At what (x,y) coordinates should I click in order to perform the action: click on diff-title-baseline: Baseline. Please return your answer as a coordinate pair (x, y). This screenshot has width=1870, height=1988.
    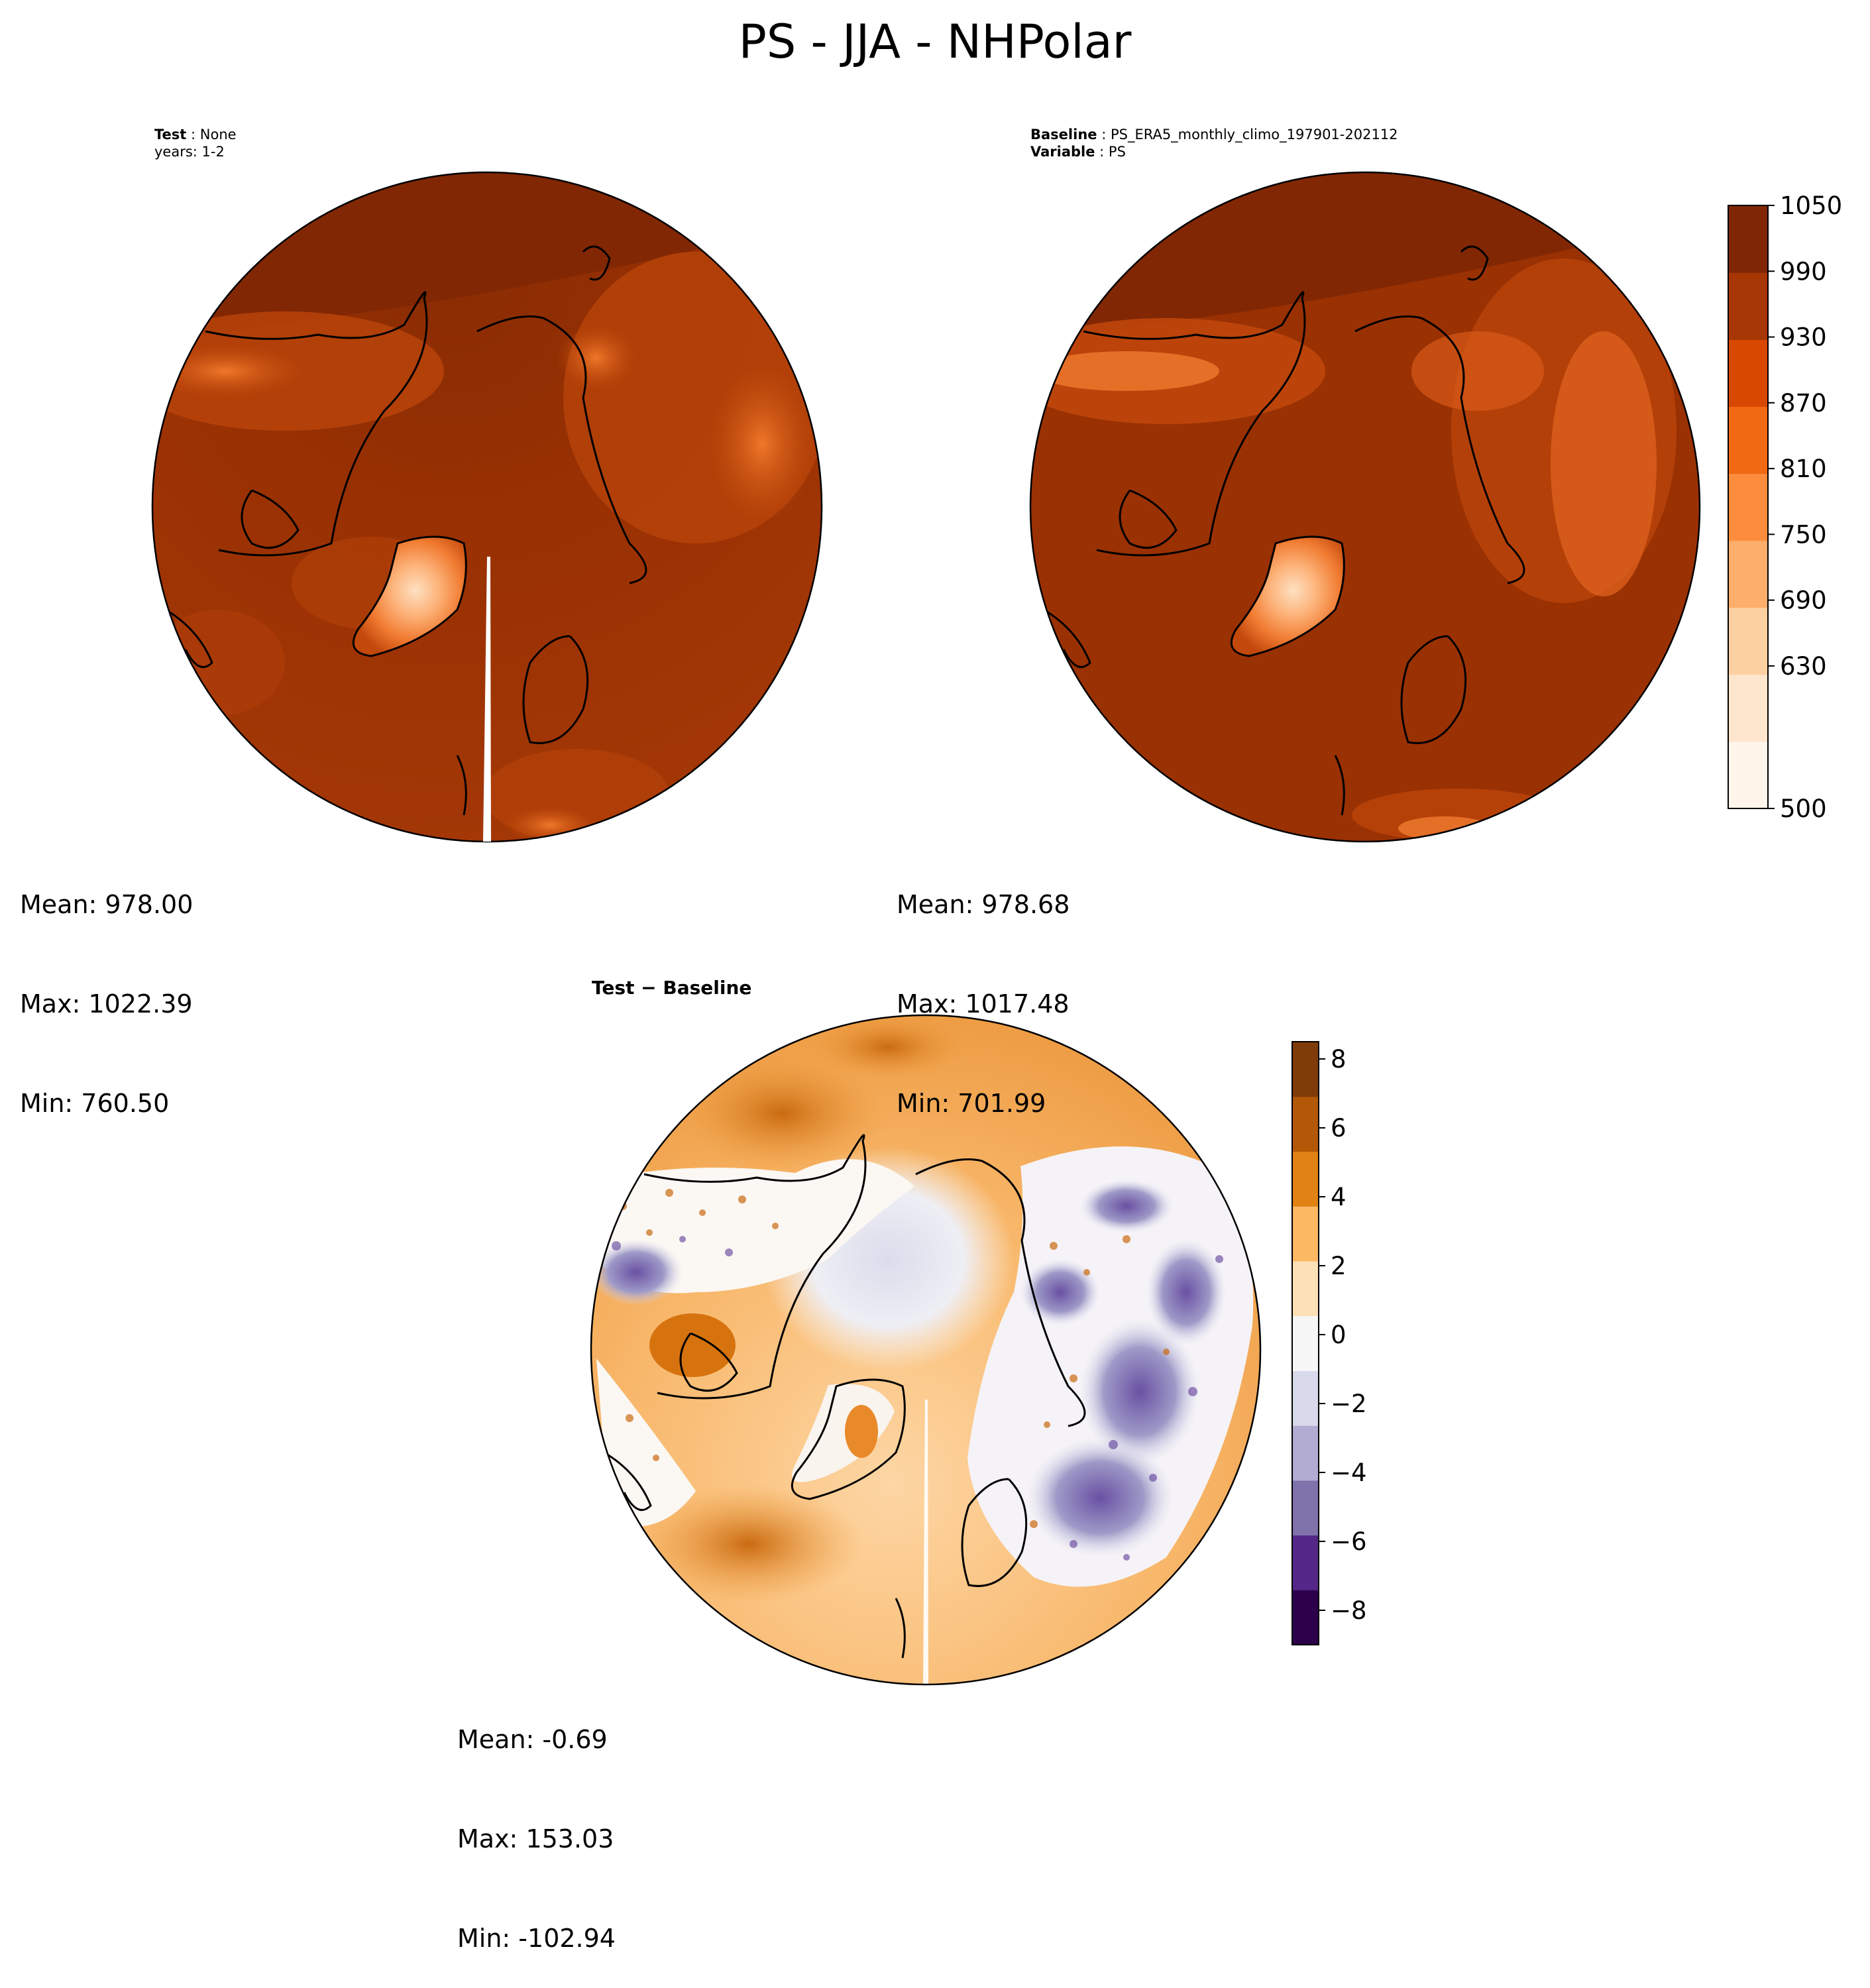
    Looking at the image, I should click on (708, 988).